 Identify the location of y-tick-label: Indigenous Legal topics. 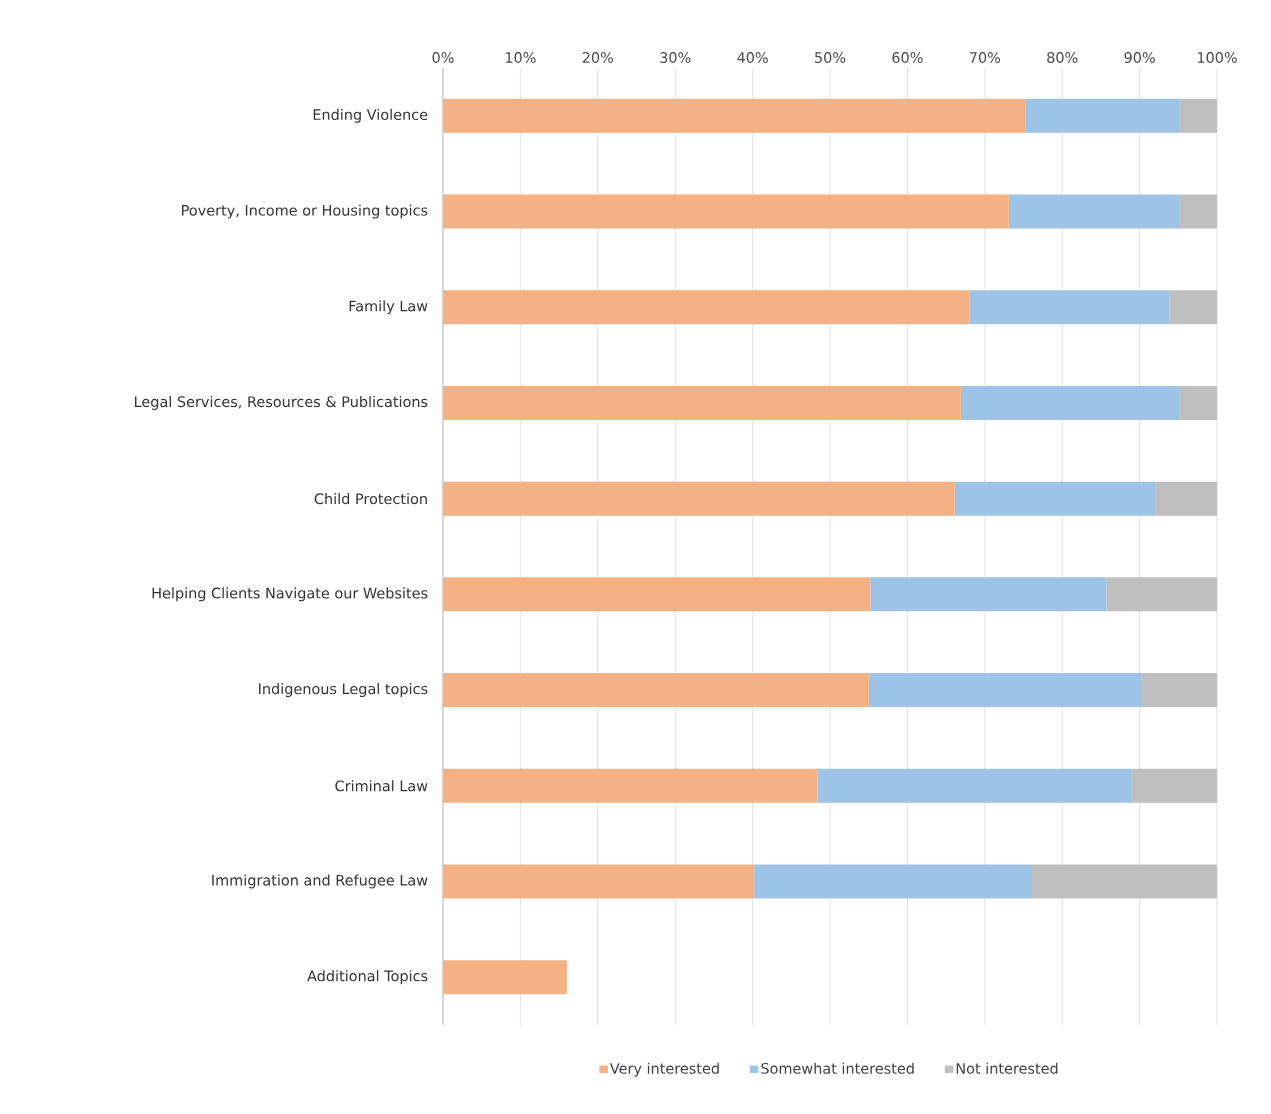
(343, 690).